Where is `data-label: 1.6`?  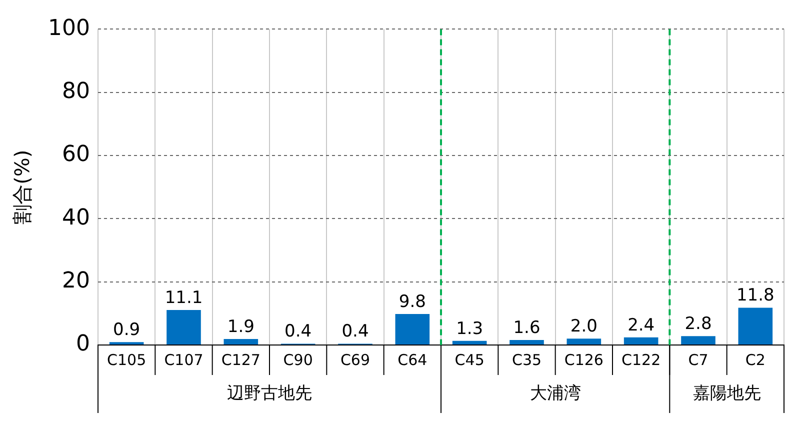
data-label: 1.6 is located at coordinates (526, 328).